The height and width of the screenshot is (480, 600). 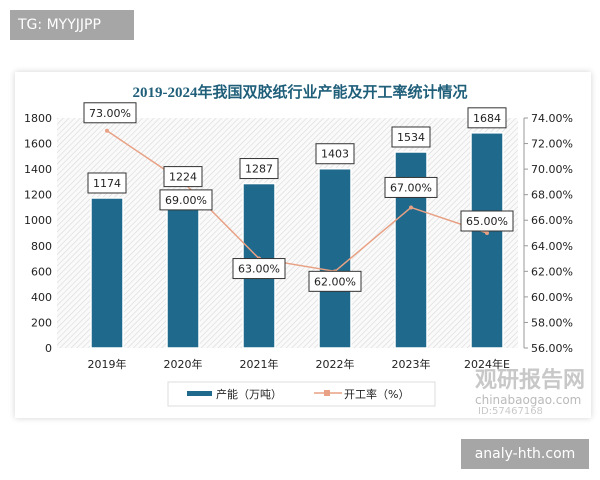 I want to click on bar-data-label: 1684, so click(x=487, y=118).